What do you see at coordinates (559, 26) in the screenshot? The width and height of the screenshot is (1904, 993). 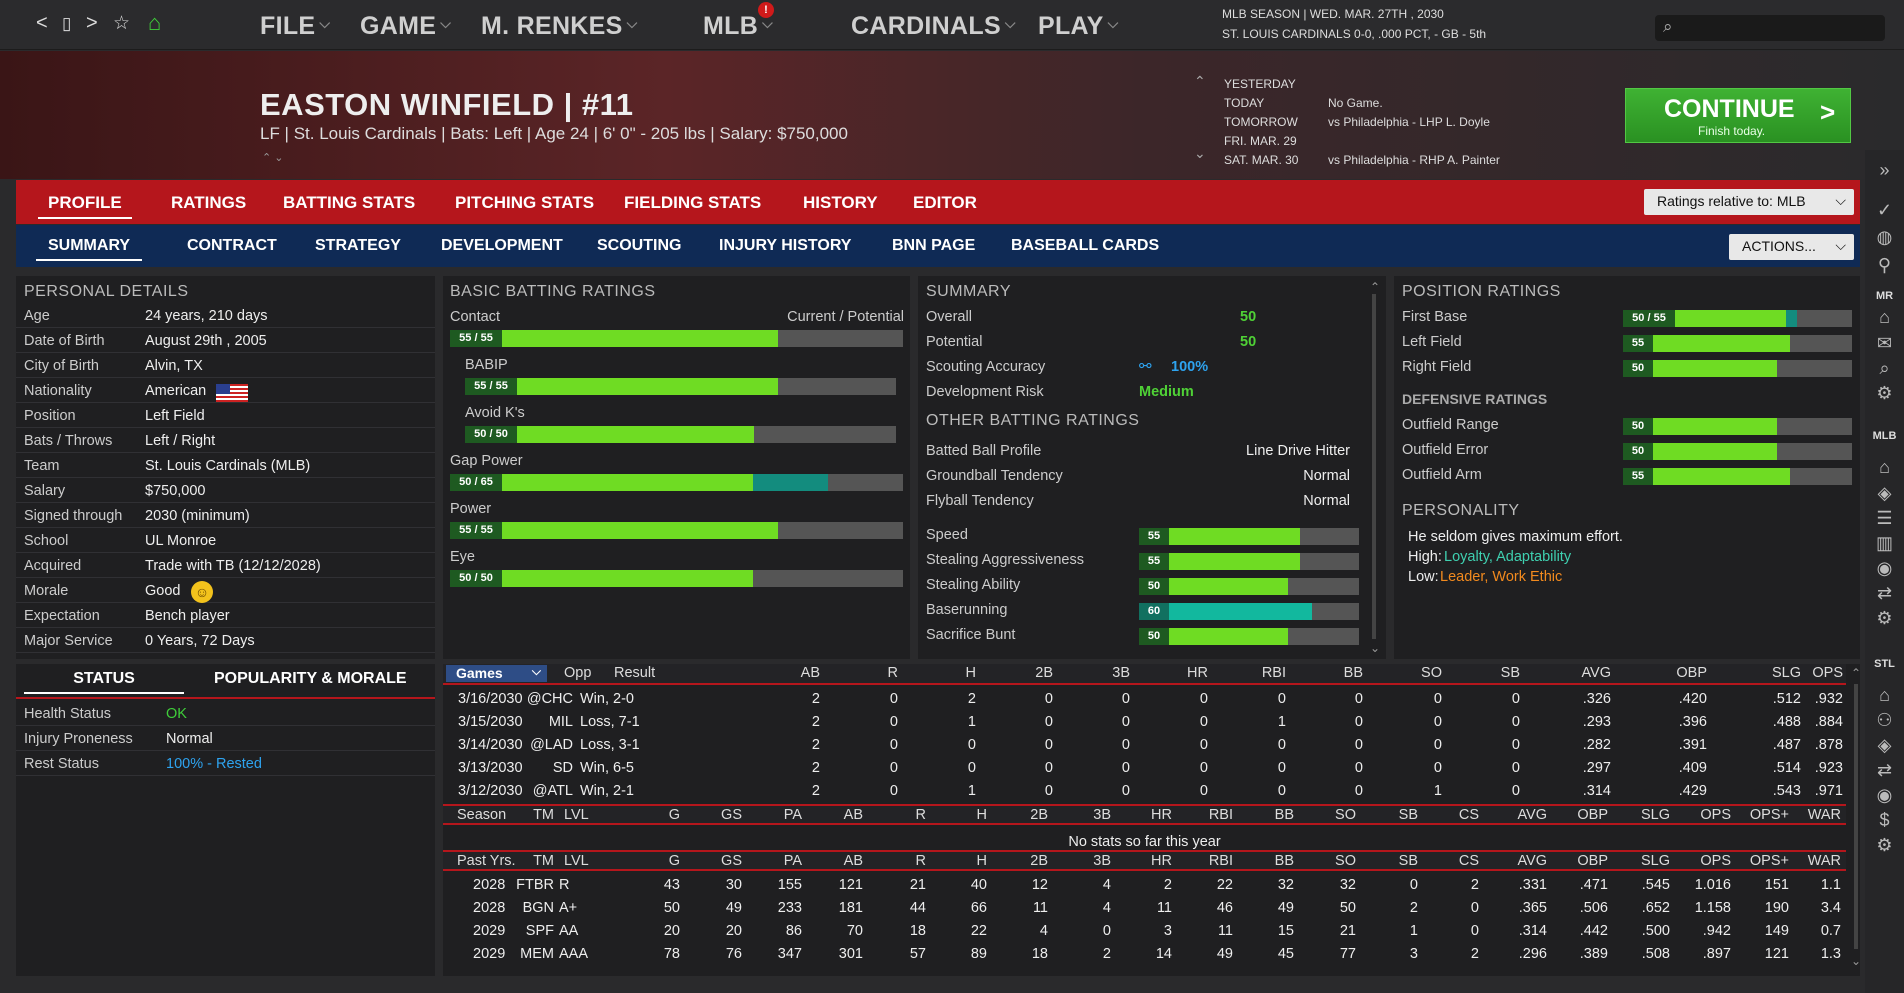 I see `menu-manager: M. RENKES ⌵` at bounding box center [559, 26].